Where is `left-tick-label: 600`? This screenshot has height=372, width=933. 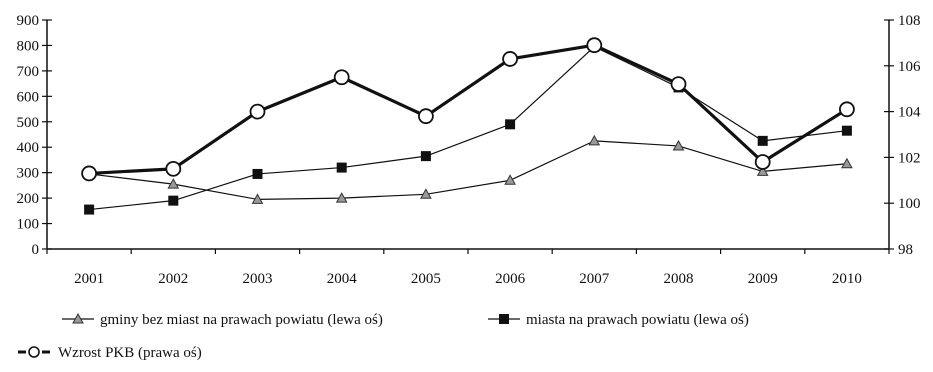 left-tick-label: 600 is located at coordinates (28, 97).